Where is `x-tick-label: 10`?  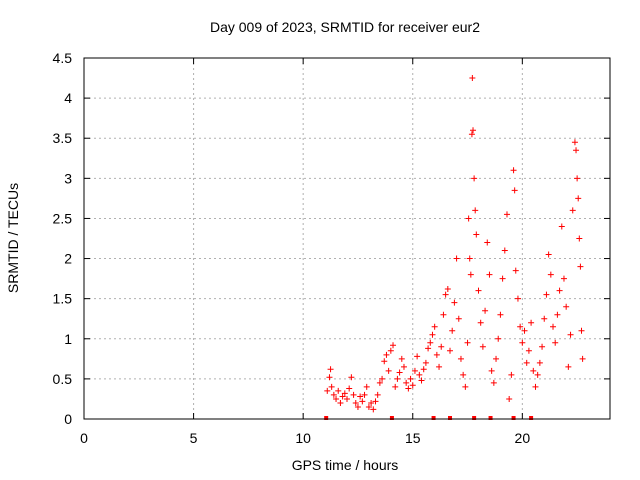
x-tick-label: 10 is located at coordinates (303, 438).